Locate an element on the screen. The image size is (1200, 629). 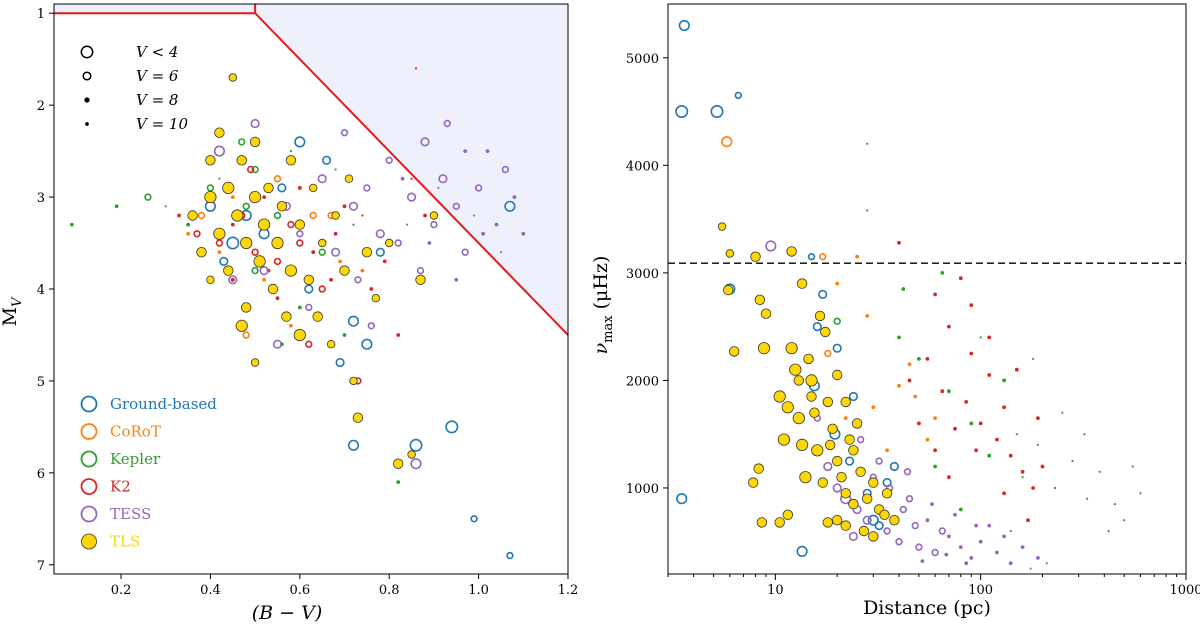
legend-label-tls: TLS is located at coordinates (125, 542).